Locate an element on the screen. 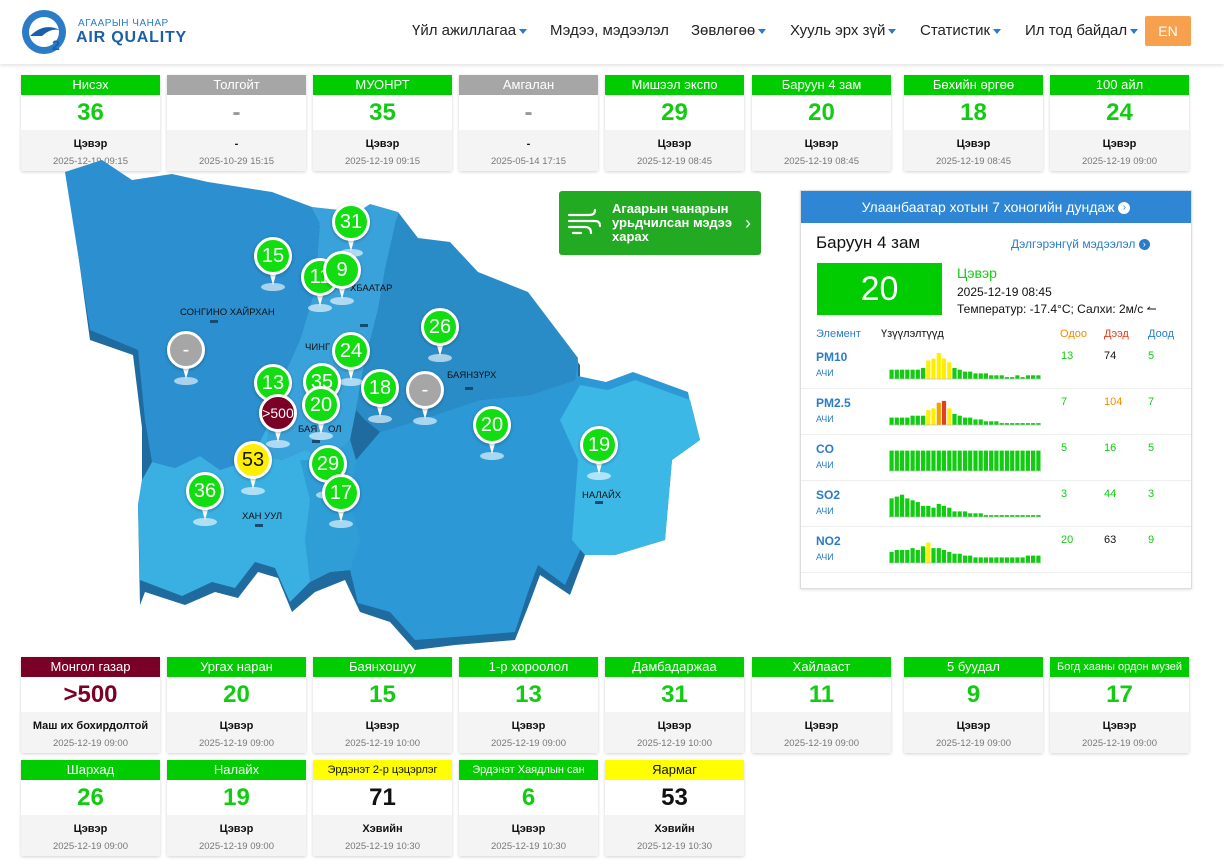 The height and width of the screenshot is (864, 1224). pollutant-max: 104 is located at coordinates (1113, 402).